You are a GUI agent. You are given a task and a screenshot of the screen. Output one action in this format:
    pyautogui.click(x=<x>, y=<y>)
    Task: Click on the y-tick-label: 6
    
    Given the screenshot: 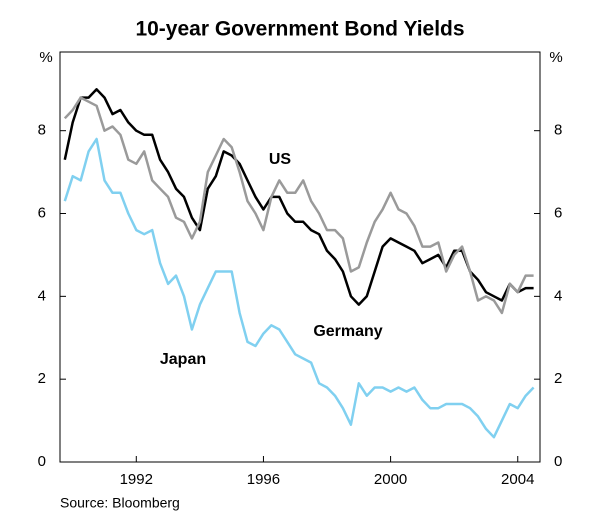 What is the action you would take?
    pyautogui.click(x=42, y=212)
    